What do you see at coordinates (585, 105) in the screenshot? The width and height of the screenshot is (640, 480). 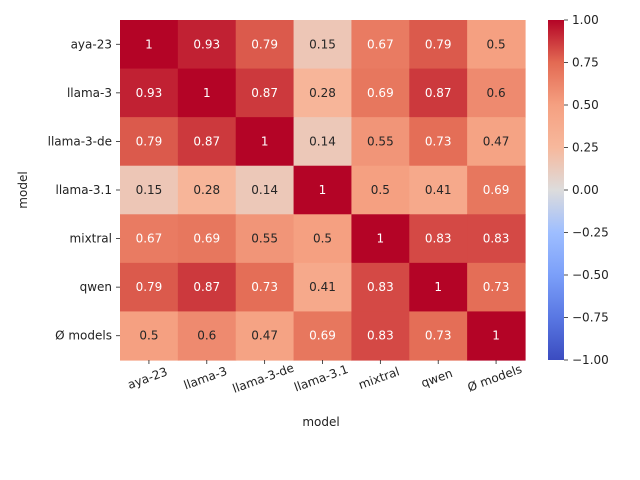 I see `colorbar-tick-label: 0.50` at bounding box center [585, 105].